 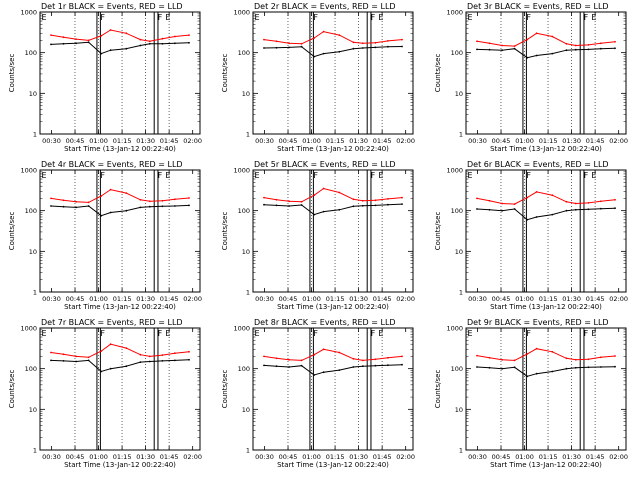 I want to click on plot-frame, so click(x=333, y=389).